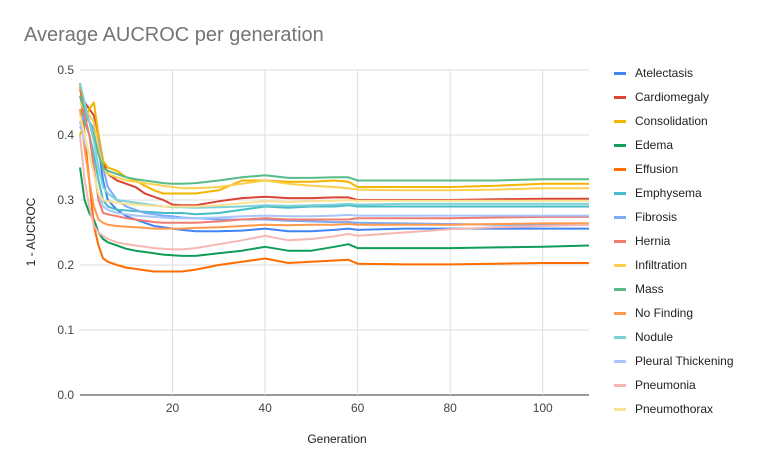 This screenshot has width=761, height=471. What do you see at coordinates (65, 200) in the screenshot?
I see `y-tick-label: 0.3` at bounding box center [65, 200].